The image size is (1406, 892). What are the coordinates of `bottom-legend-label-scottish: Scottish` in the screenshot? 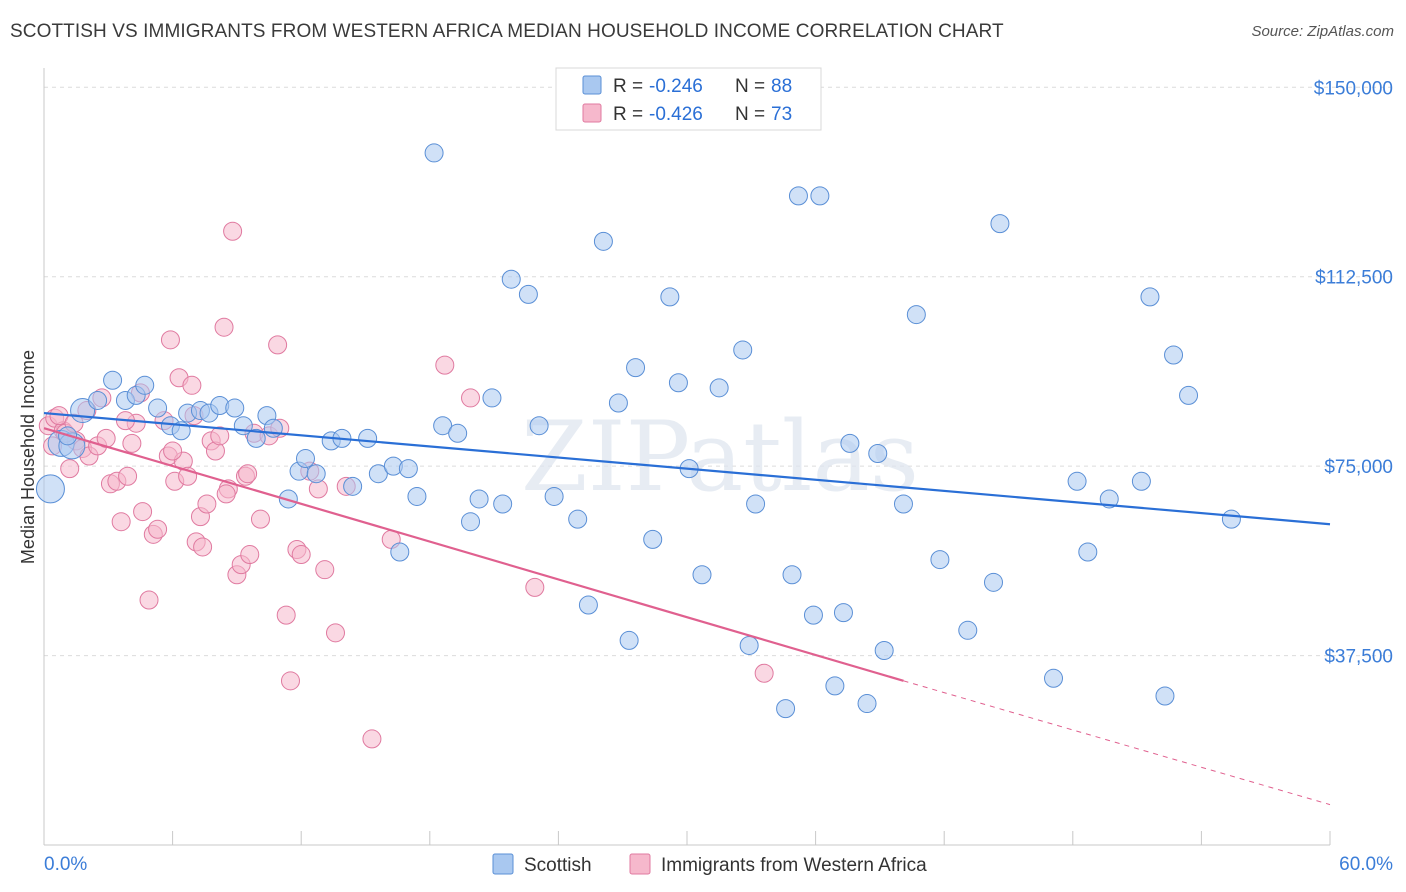 It's located at (558, 865).